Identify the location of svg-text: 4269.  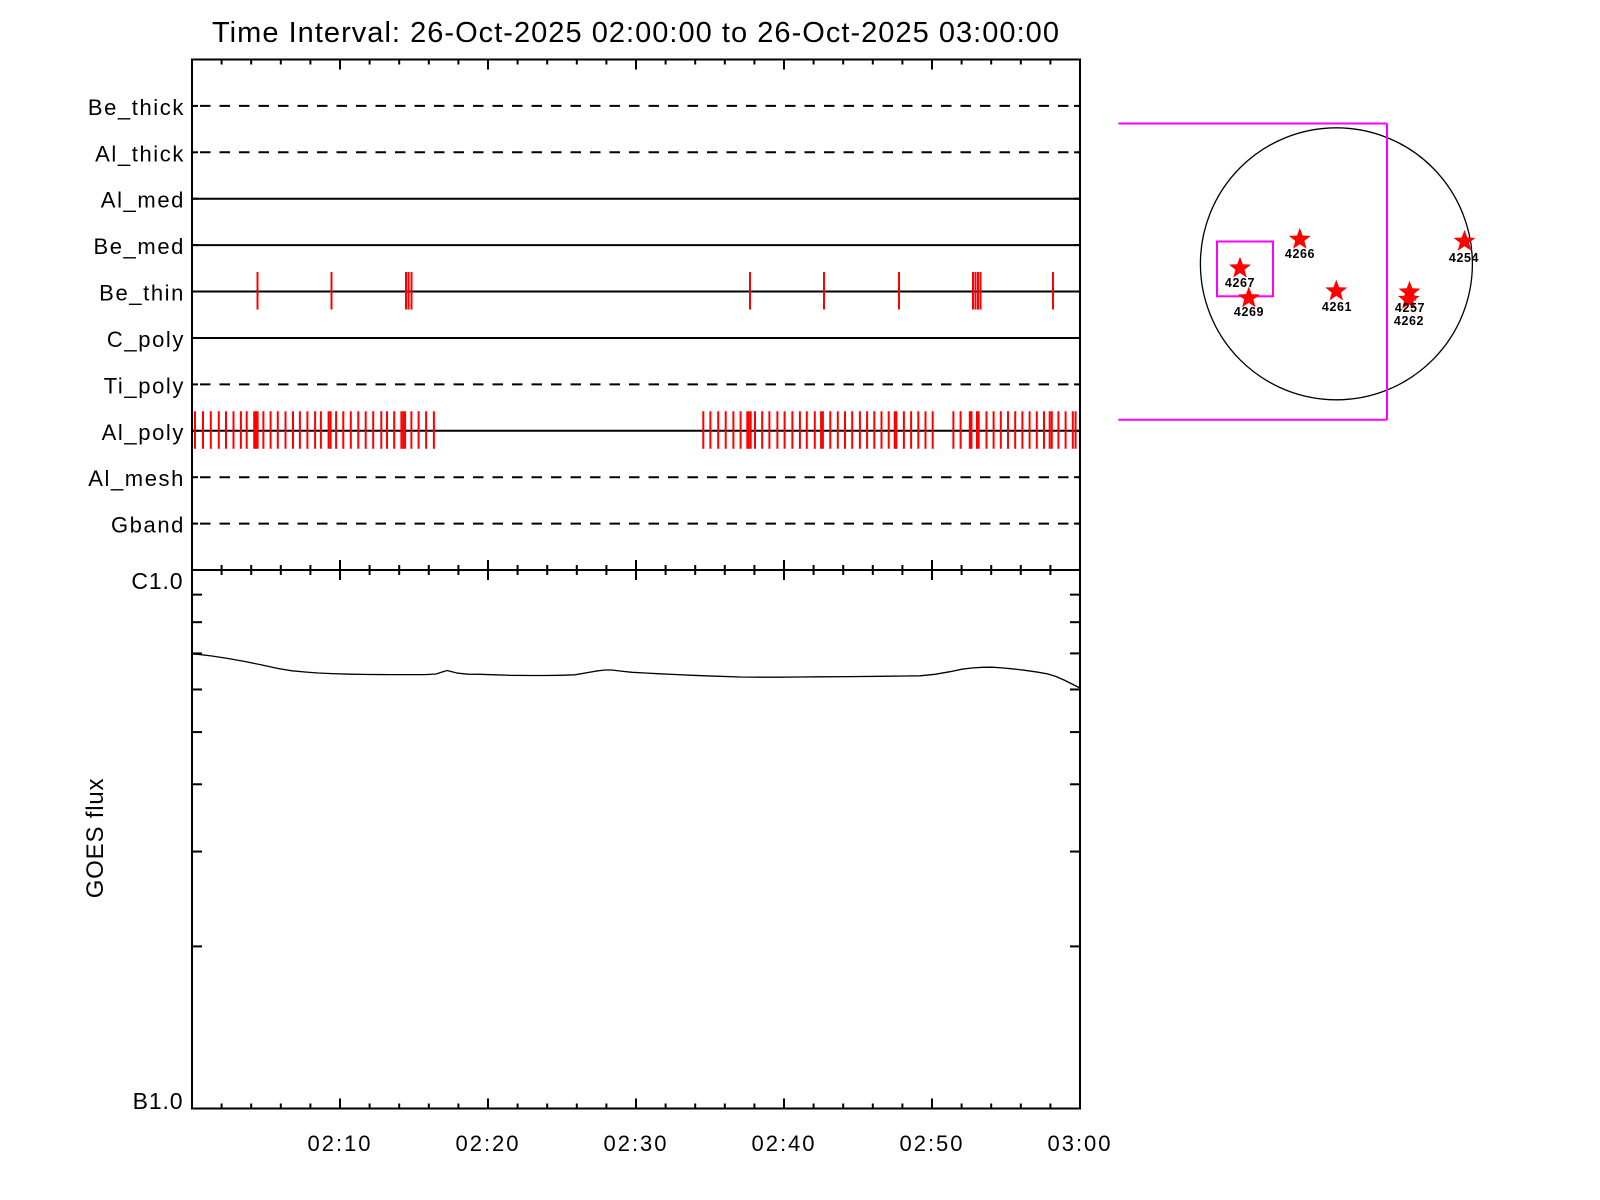
(1249, 312).